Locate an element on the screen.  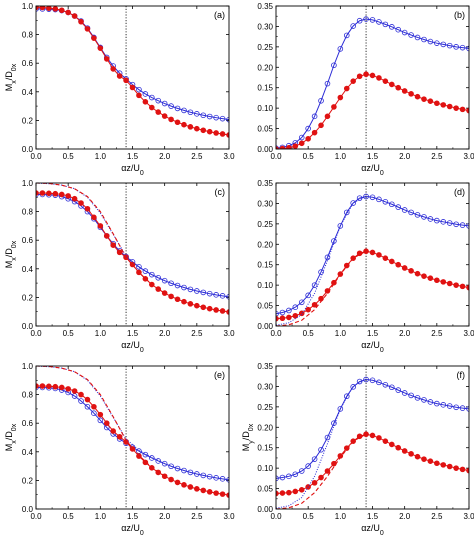
x-tick-label: 1.5 is located at coordinates (133, 333).